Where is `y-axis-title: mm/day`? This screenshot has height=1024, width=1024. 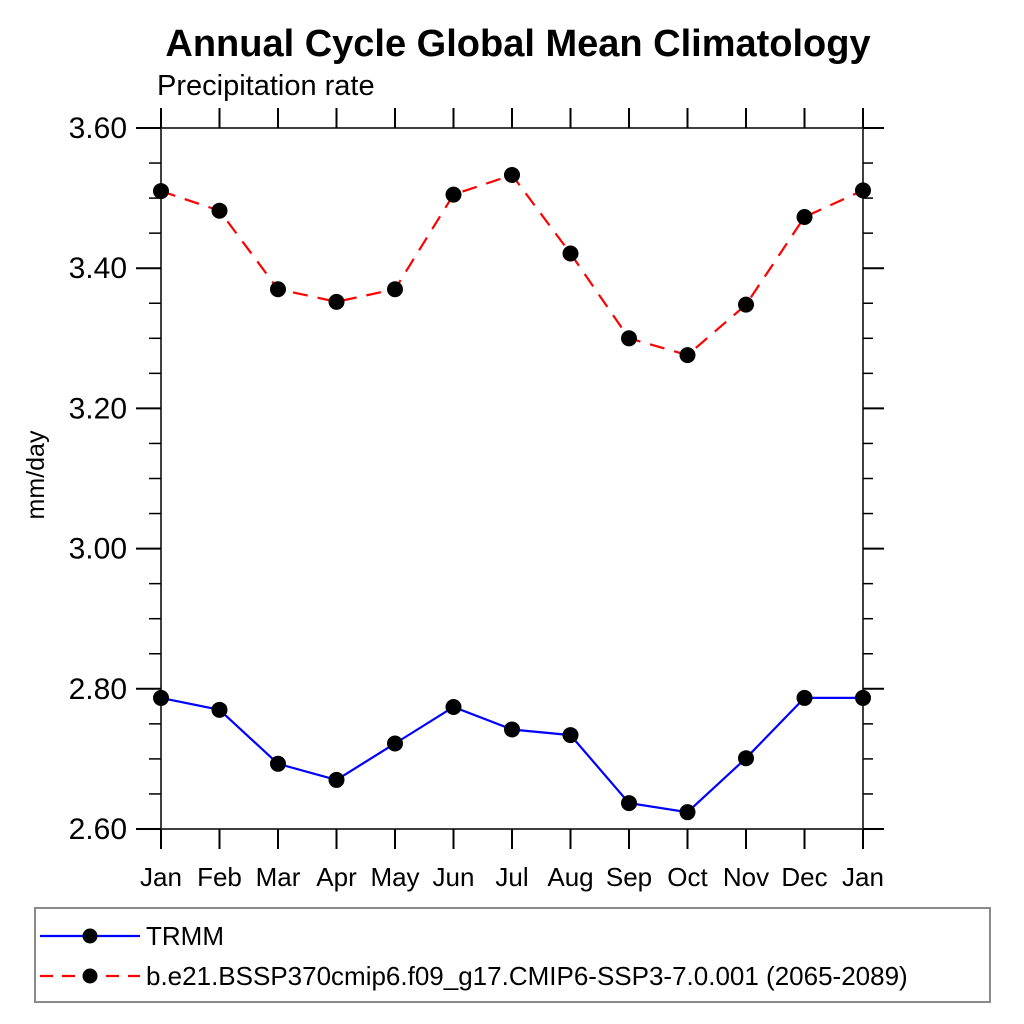 y-axis-title: mm/day is located at coordinates (36, 474).